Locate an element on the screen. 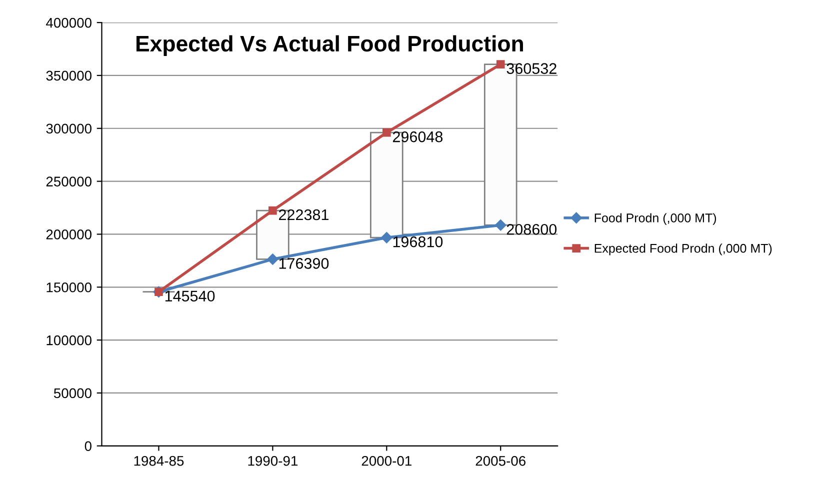 This screenshot has height=501, width=814. y-tick-label: 0 is located at coordinates (88, 446).